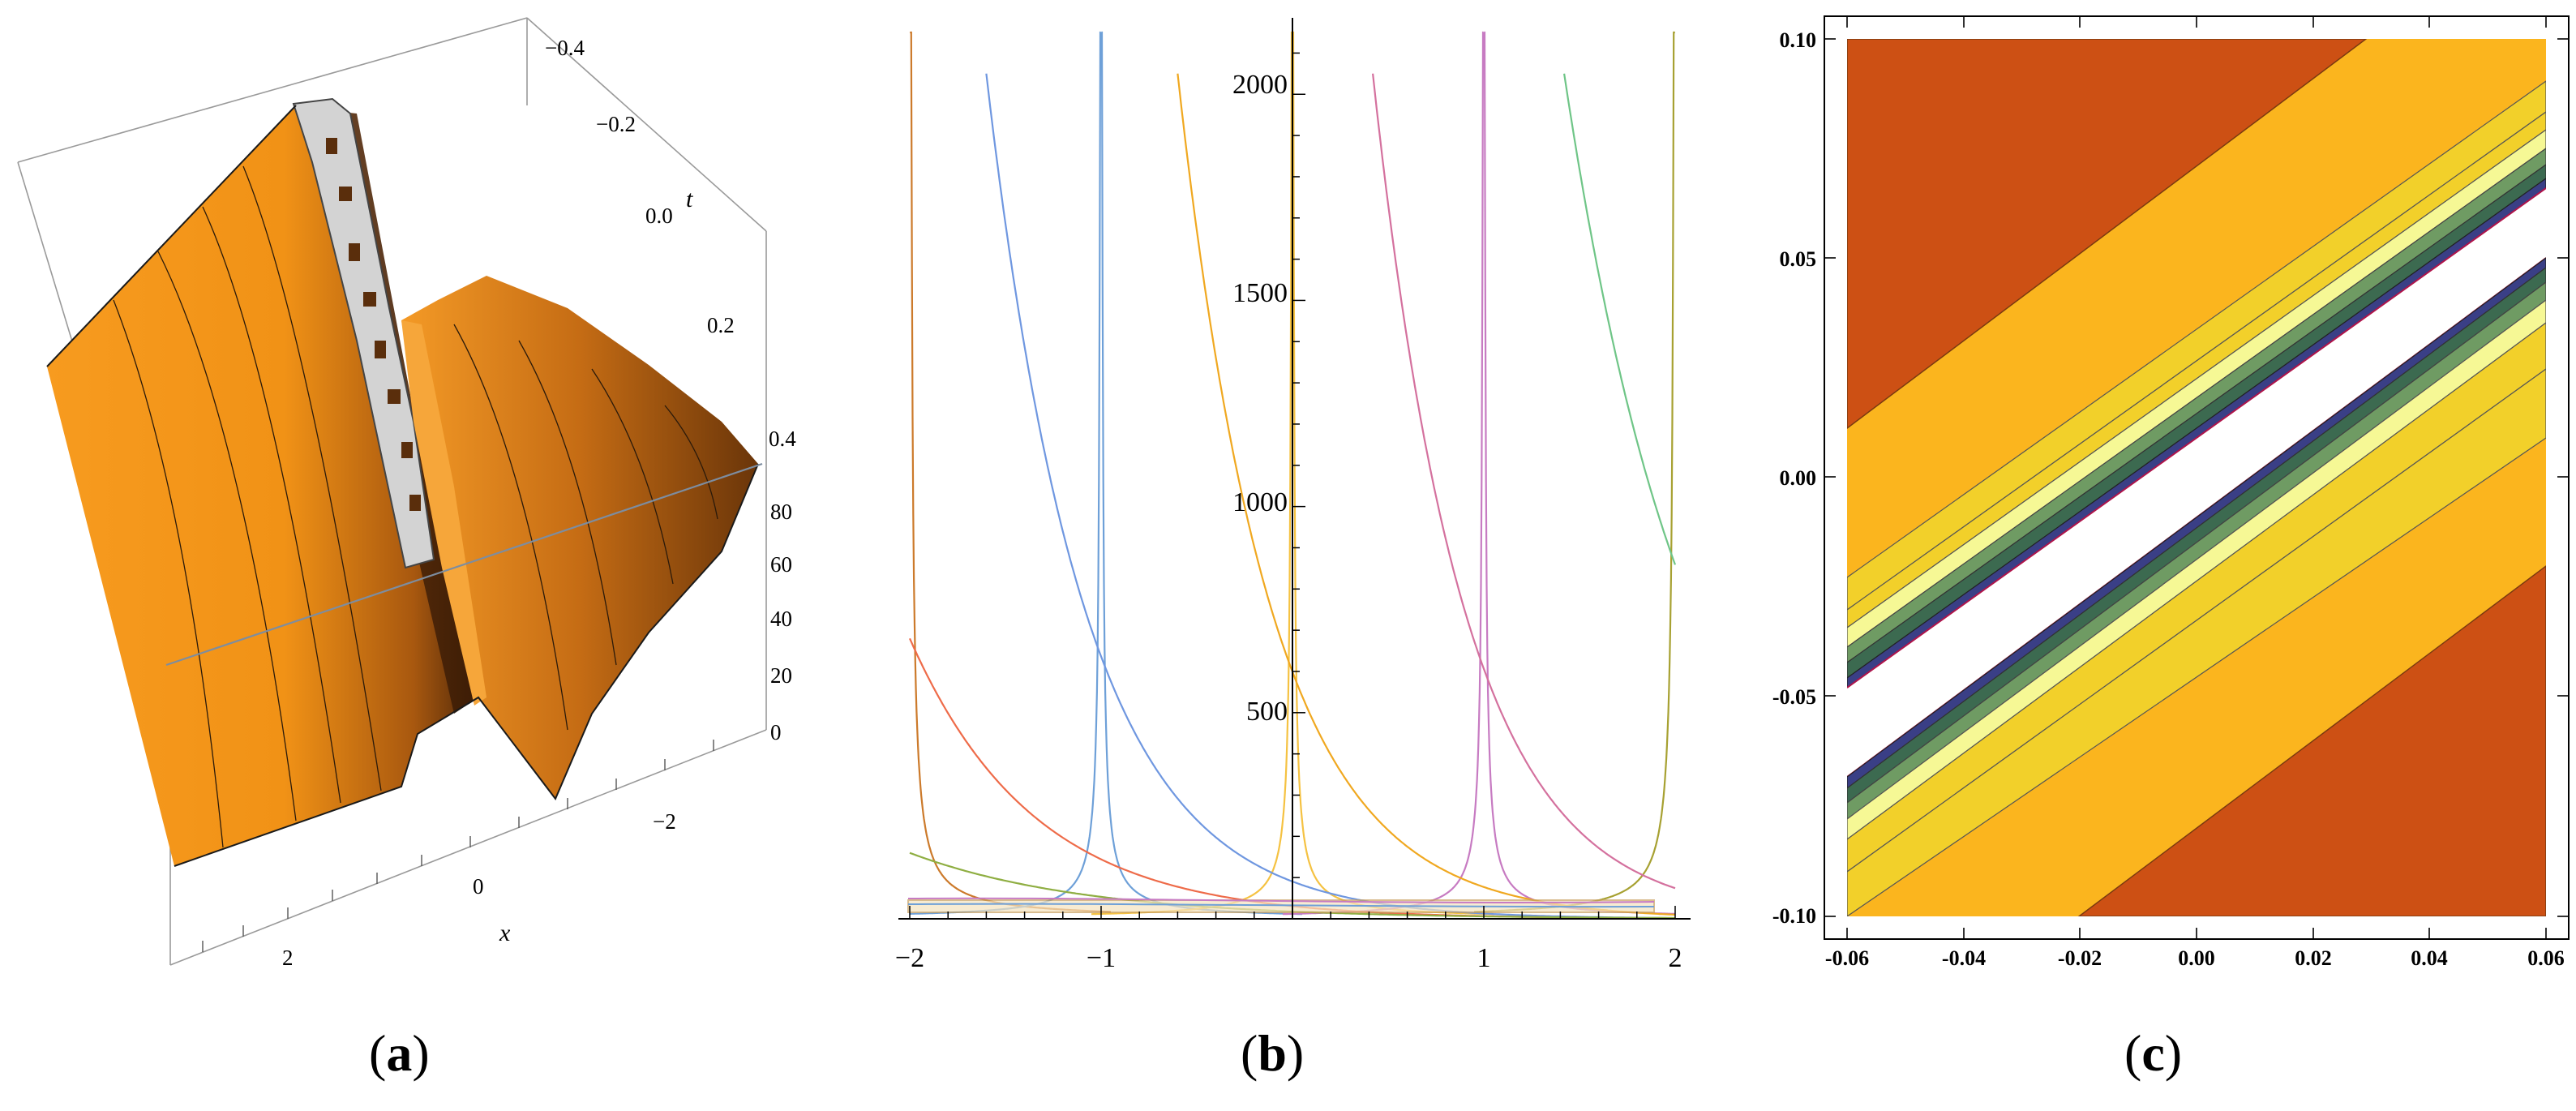  I want to click on x-tick-label: −2, so click(909, 958).